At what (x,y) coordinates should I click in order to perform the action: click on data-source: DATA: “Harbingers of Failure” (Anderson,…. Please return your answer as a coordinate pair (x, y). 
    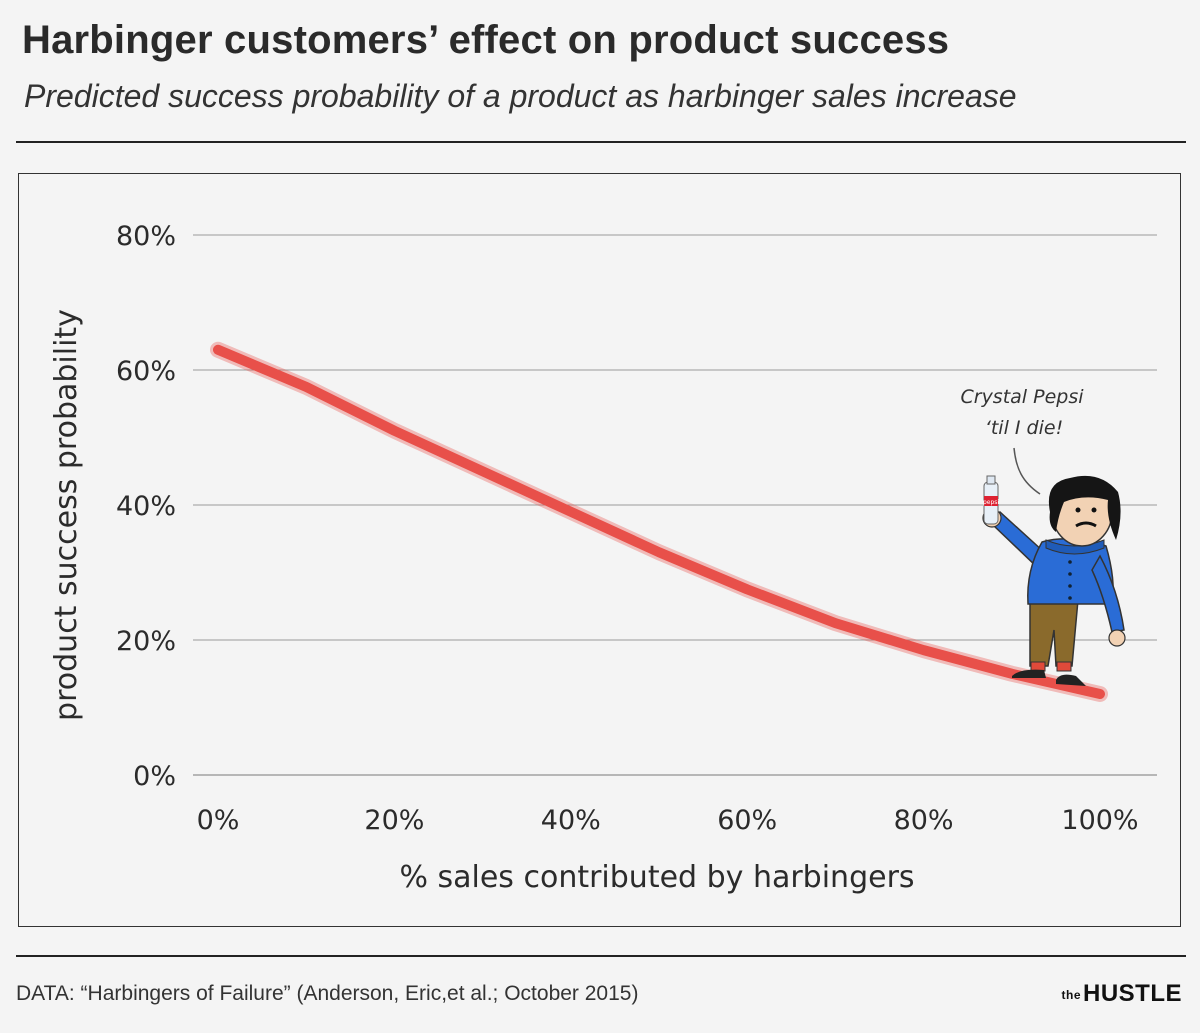
    Looking at the image, I should click on (327, 993).